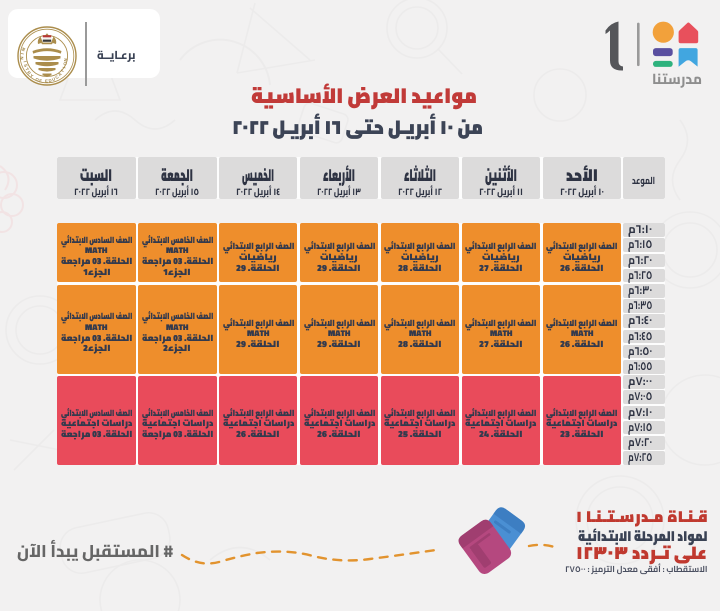 This screenshot has height=611, width=720. I want to click on svg-text: Y, so click(31, 76).